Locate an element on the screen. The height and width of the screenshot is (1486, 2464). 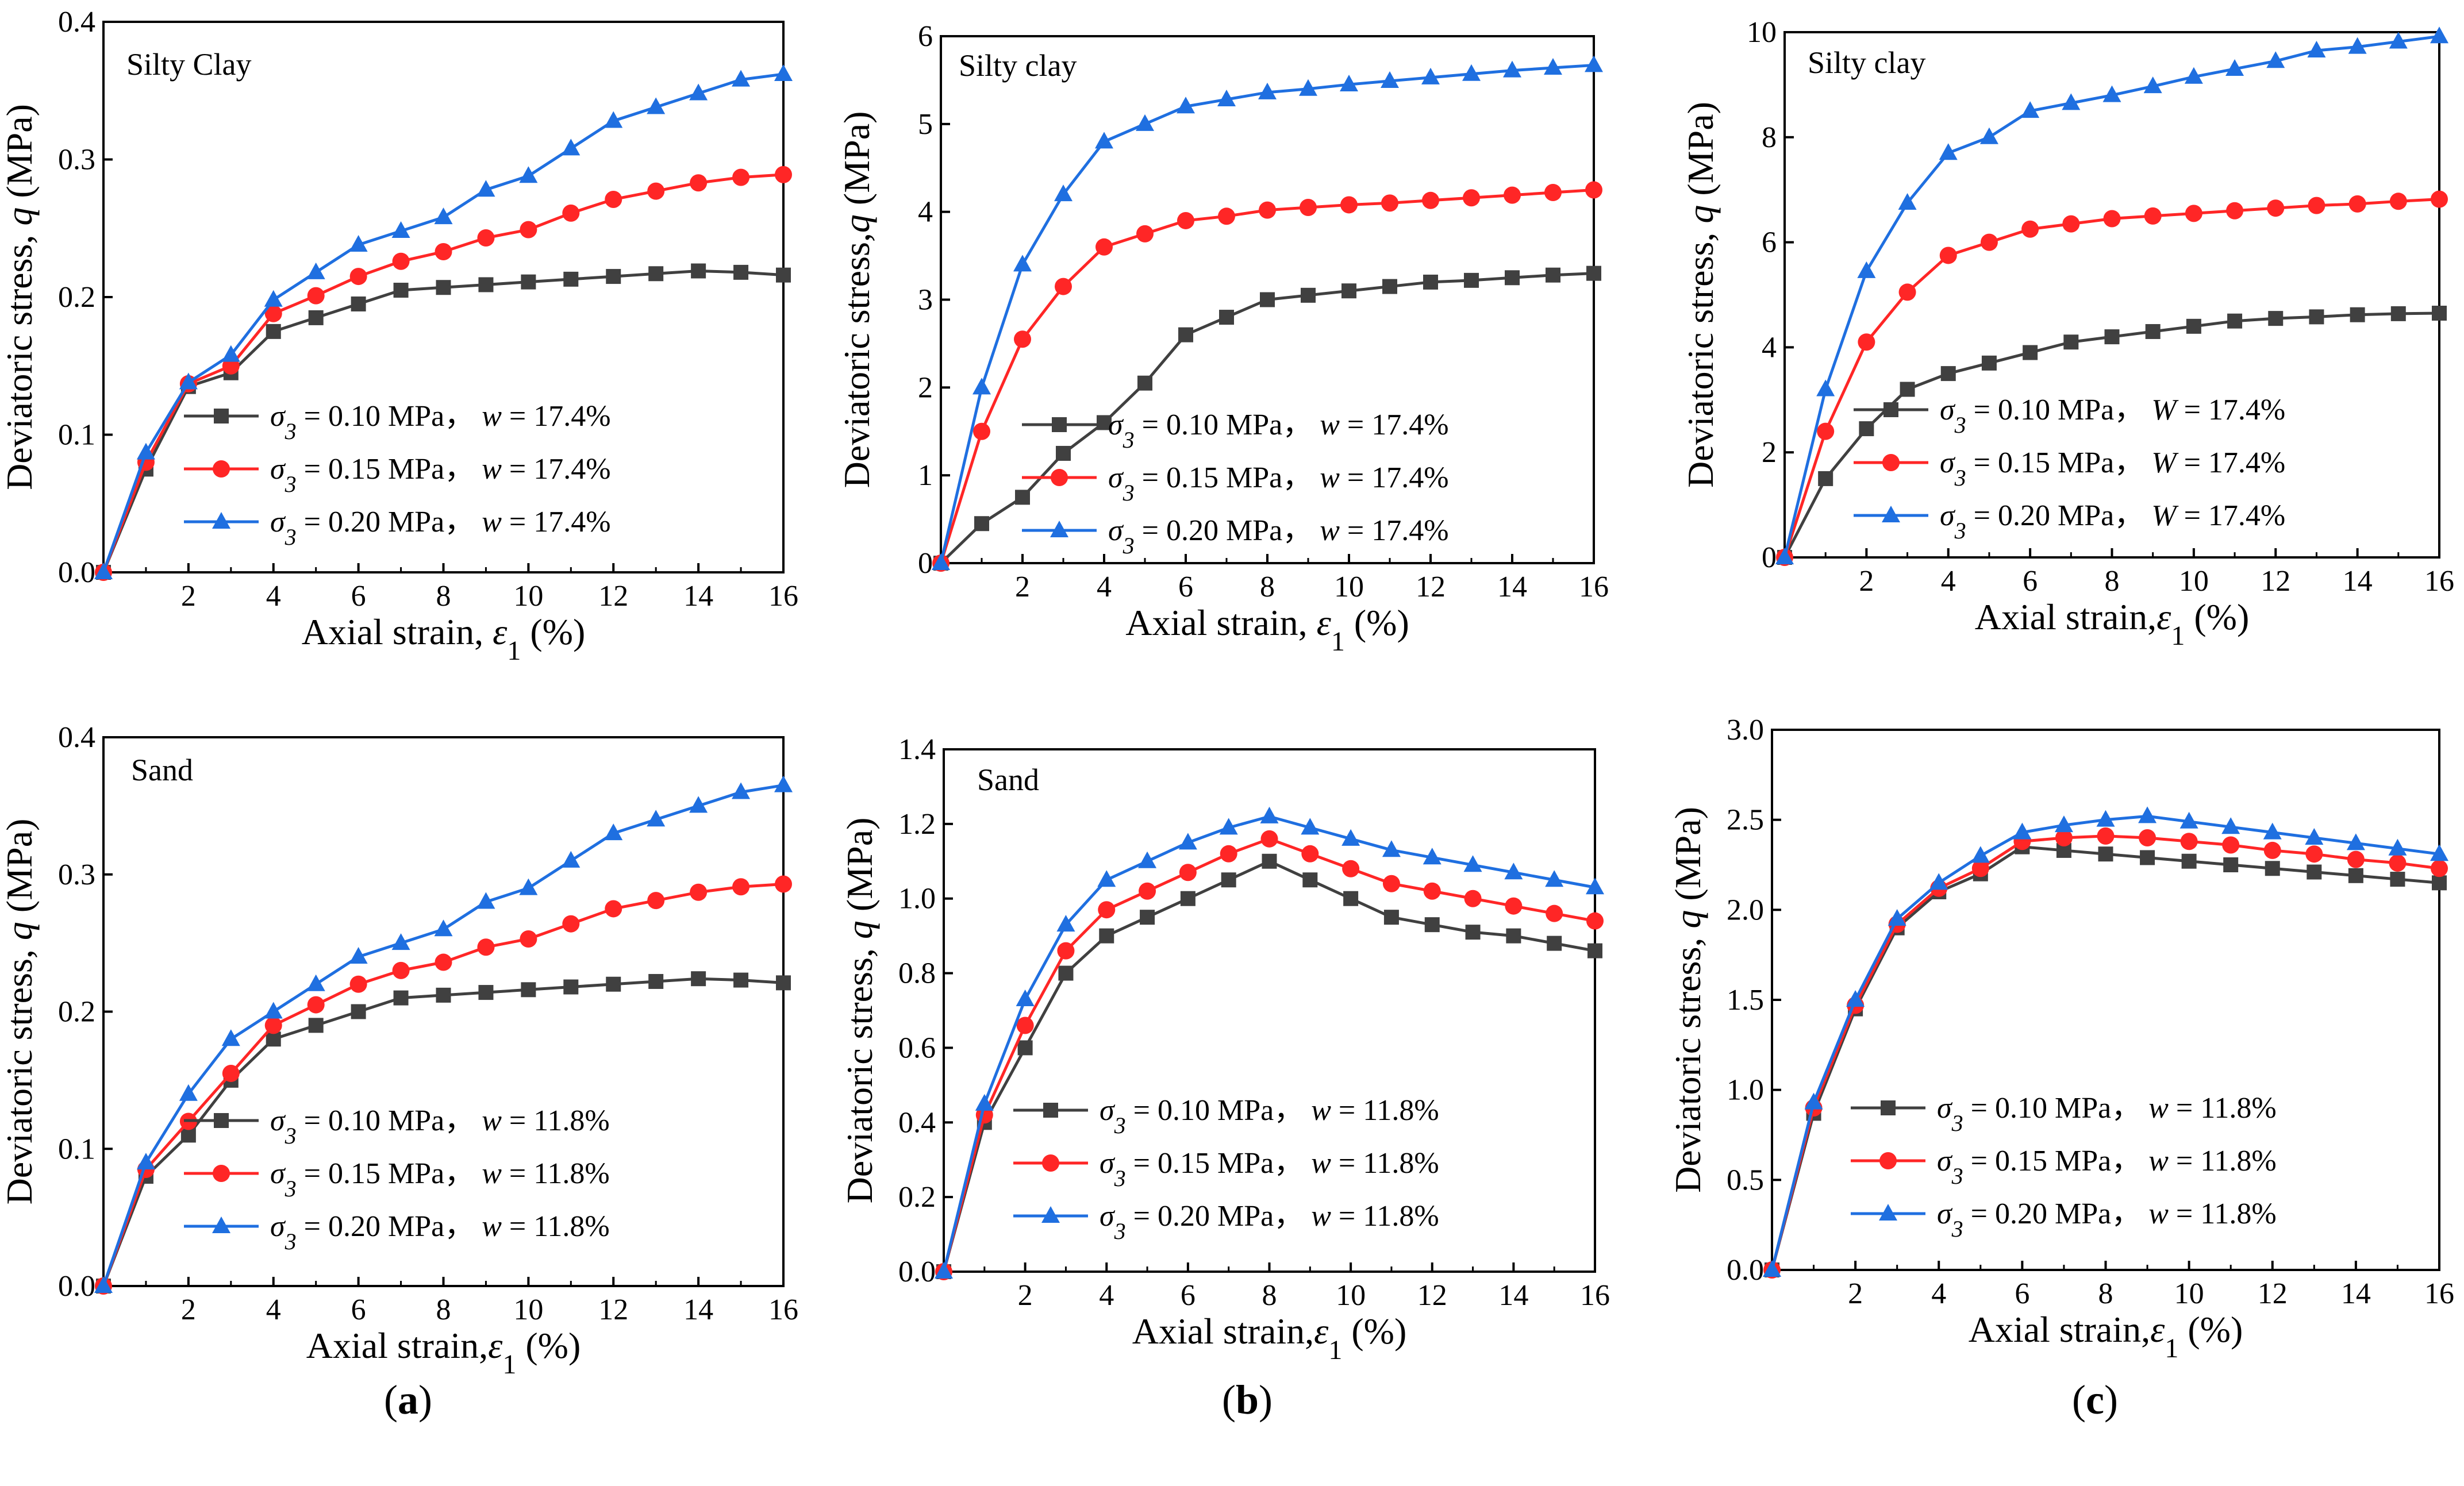
legend-entry: σ3 = 0.20 MPa， w = 17.4% is located at coordinates (1235, 536).